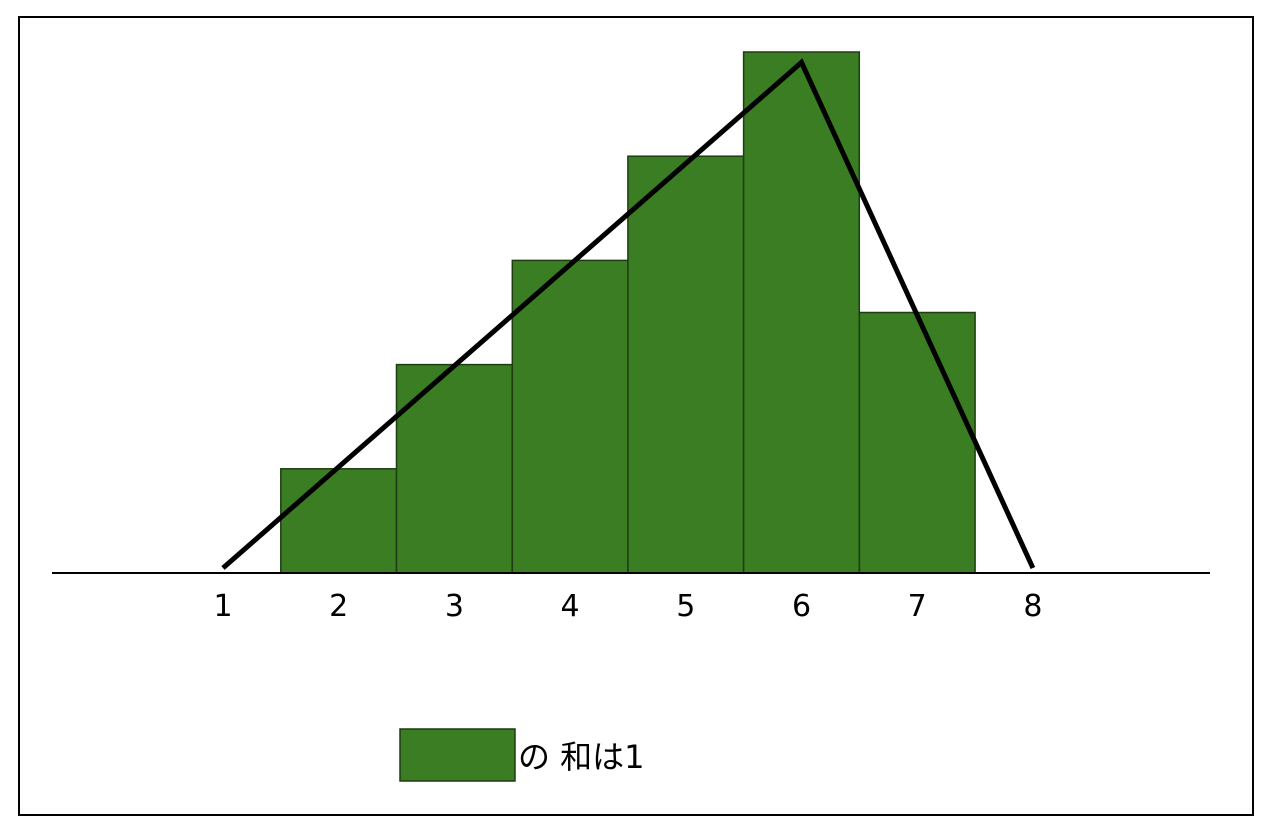 This screenshot has width=1272, height=836. I want to click on x-tick-label-6: 6, so click(801, 606).